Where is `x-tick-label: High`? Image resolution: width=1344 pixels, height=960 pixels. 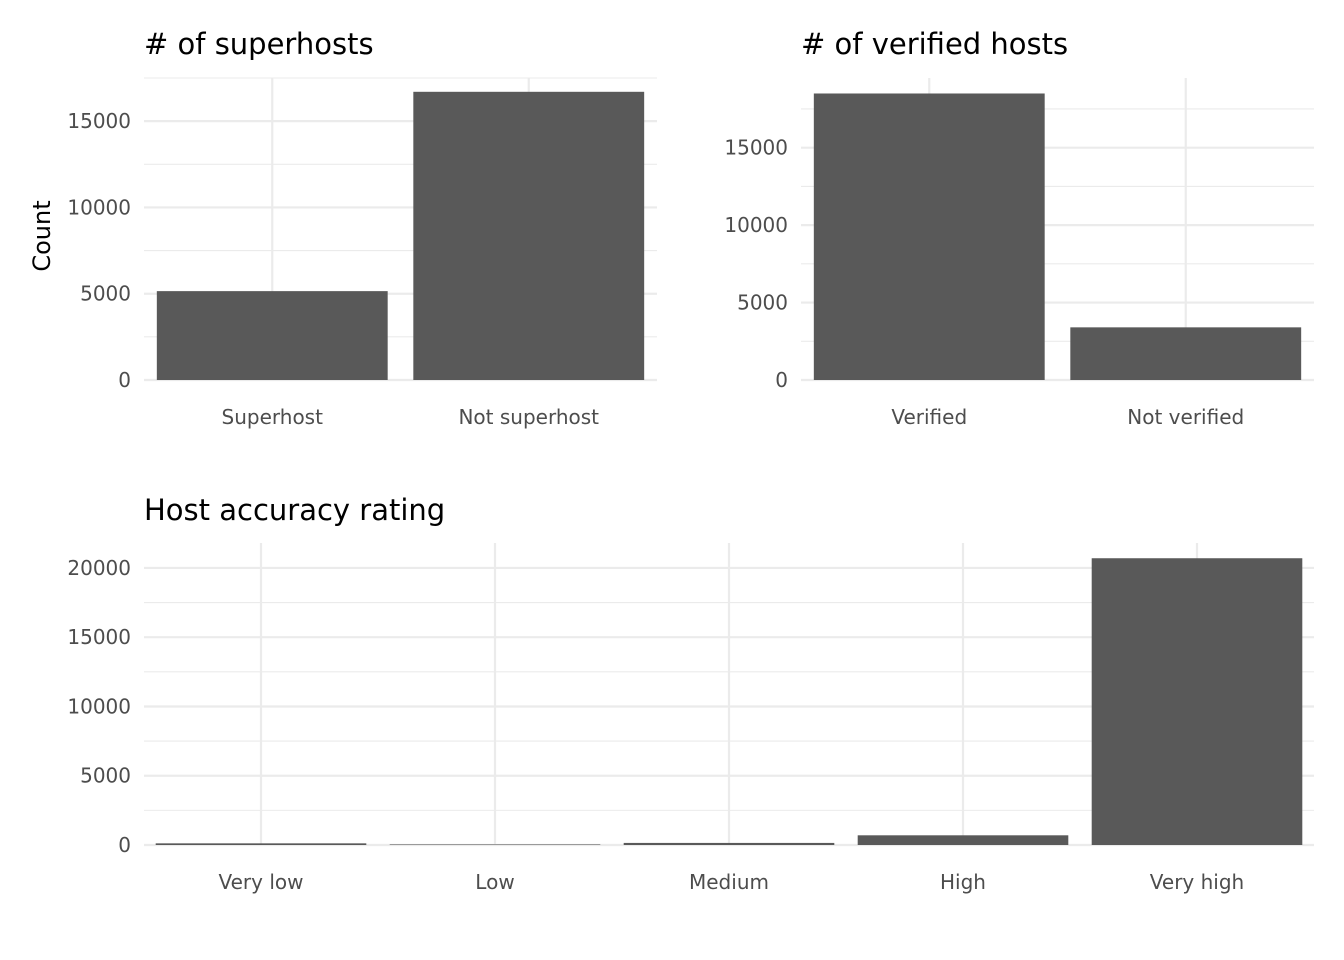
x-tick-label: High is located at coordinates (963, 882).